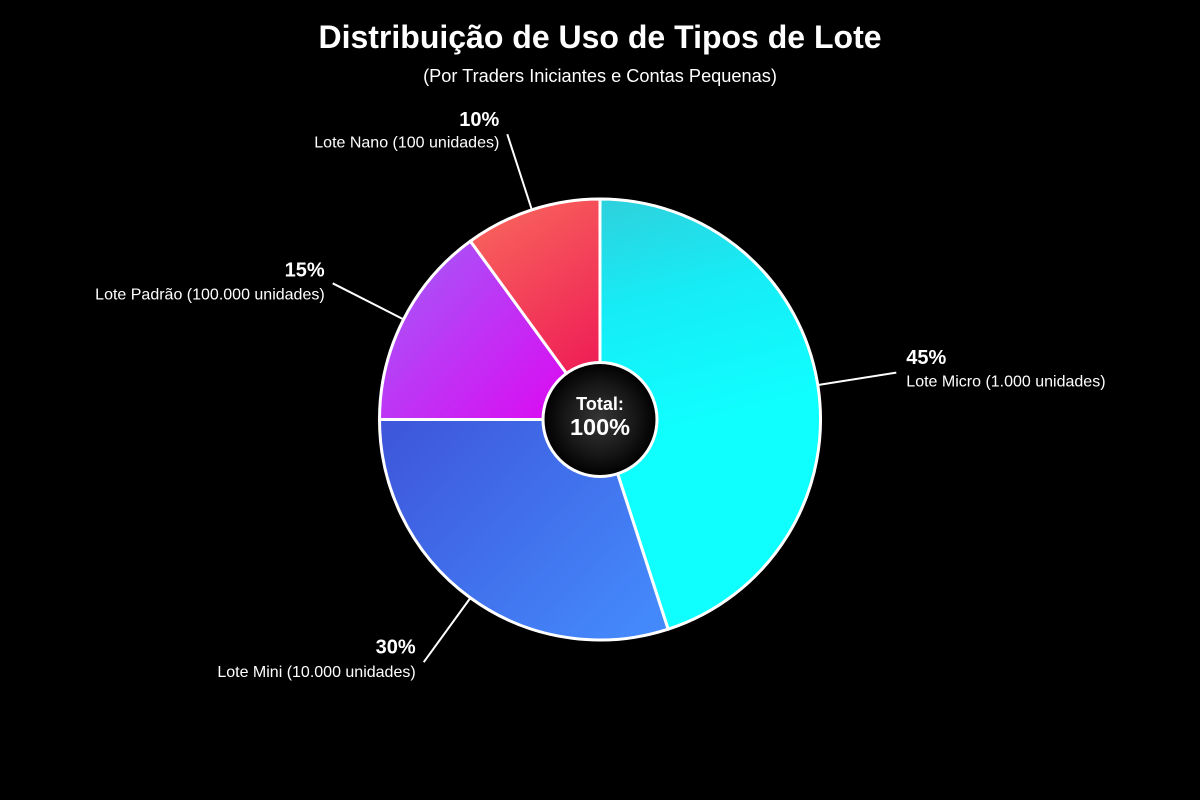 Image resolution: width=1200 pixels, height=800 pixels. I want to click on svg-text: Lote Mini (10.000 unidades), so click(316, 672).